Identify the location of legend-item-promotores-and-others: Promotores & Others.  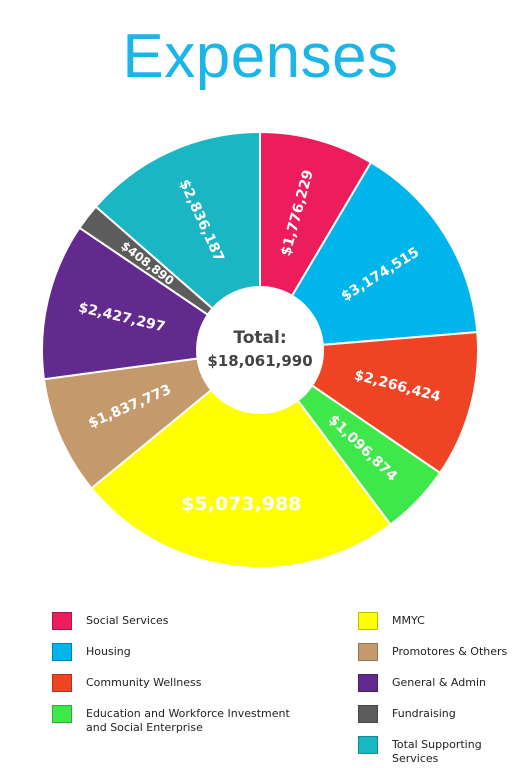
(438, 654).